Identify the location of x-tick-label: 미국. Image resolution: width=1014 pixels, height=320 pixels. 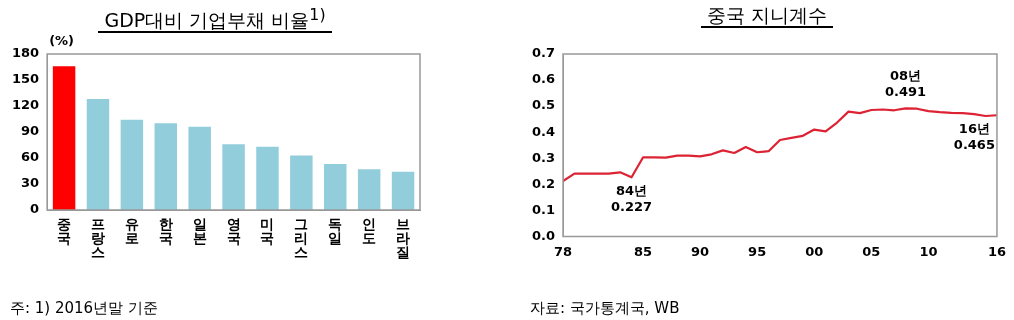
(267, 230).